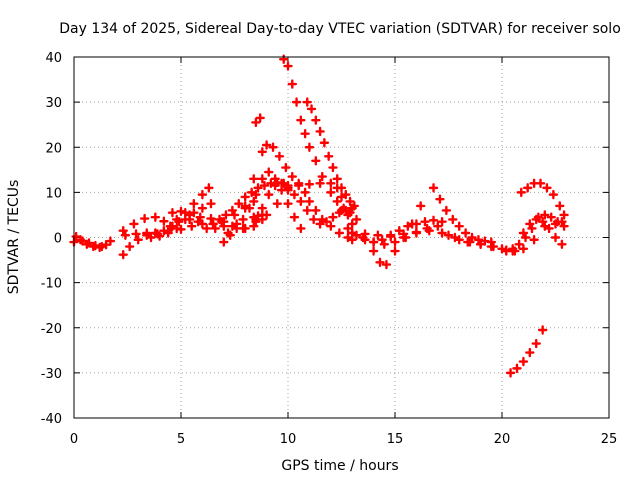  Describe the element at coordinates (53, 148) in the screenshot. I see `y-tick-label: 20` at that location.